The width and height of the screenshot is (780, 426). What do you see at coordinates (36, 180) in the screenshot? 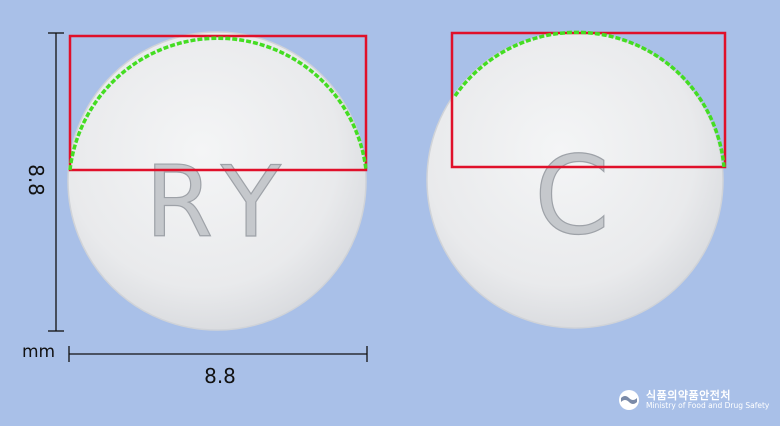
I see `dimension-height-label: 8.8` at bounding box center [36, 180].